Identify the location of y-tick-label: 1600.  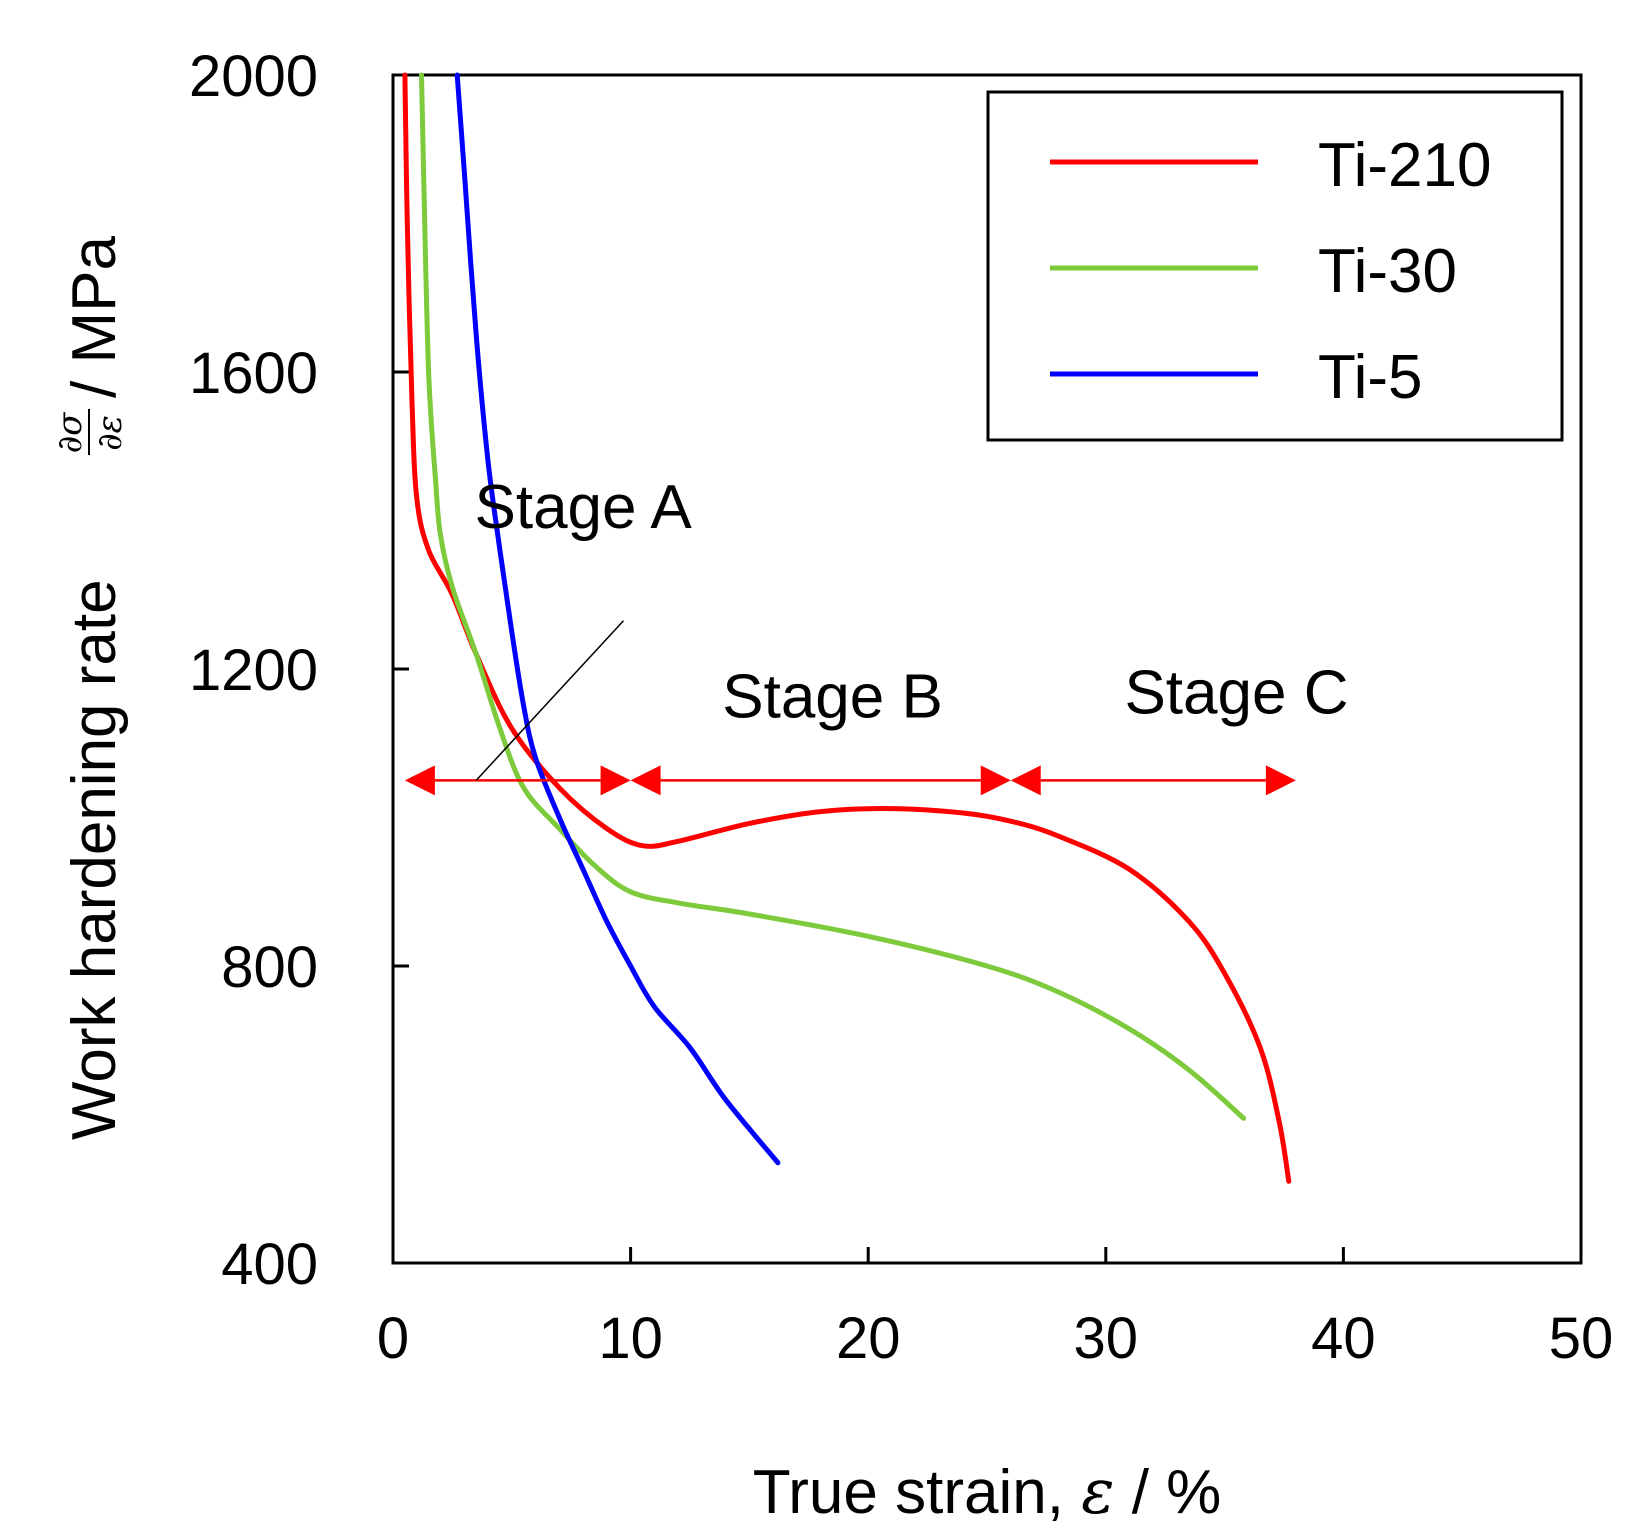
(253, 373).